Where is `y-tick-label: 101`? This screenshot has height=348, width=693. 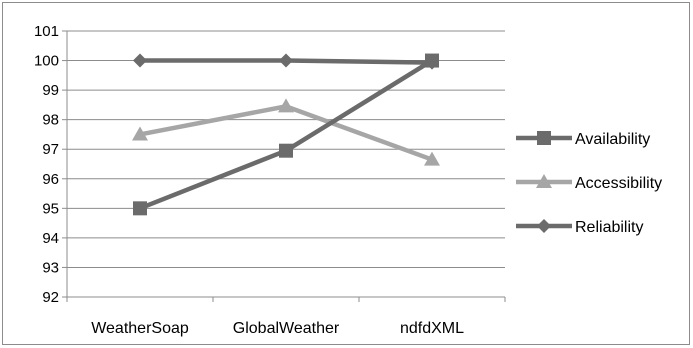
y-tick-label: 101 is located at coordinates (46, 31).